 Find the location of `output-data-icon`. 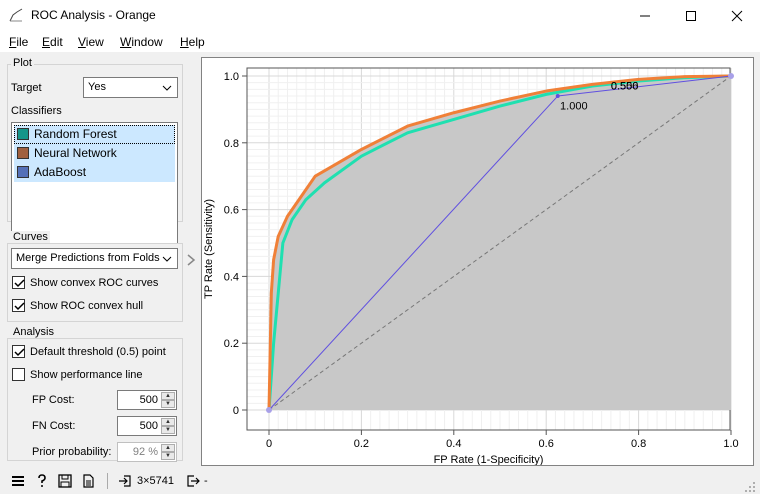

output-data-icon is located at coordinates (193, 481).